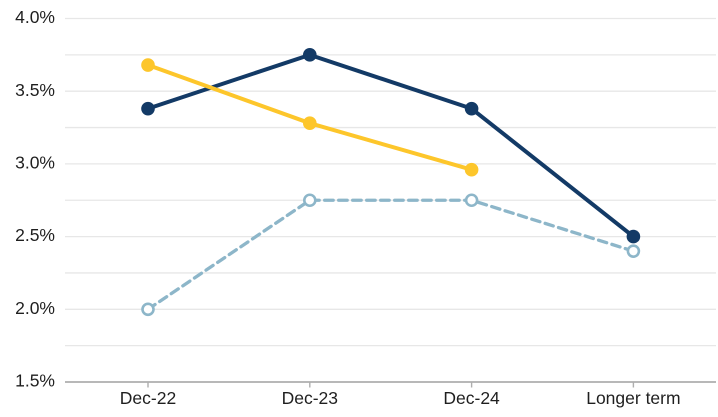  I want to click on y-axis-tick-label: 2.5%, so click(35, 235).